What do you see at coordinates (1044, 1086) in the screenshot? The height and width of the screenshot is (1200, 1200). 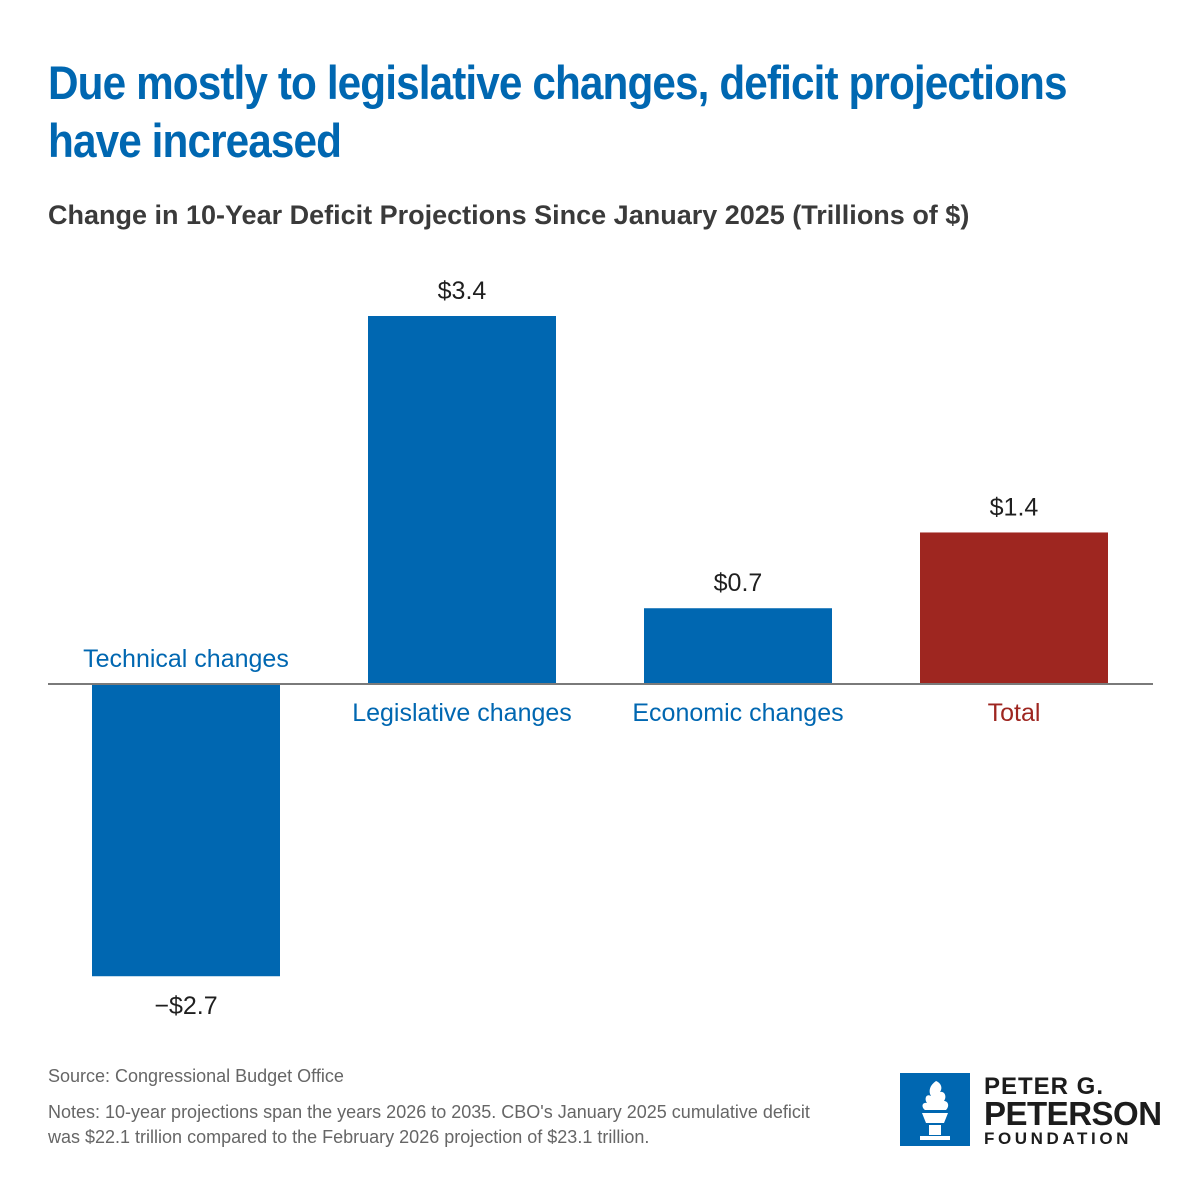 I see `logo-text-line1: PETER G.` at bounding box center [1044, 1086].